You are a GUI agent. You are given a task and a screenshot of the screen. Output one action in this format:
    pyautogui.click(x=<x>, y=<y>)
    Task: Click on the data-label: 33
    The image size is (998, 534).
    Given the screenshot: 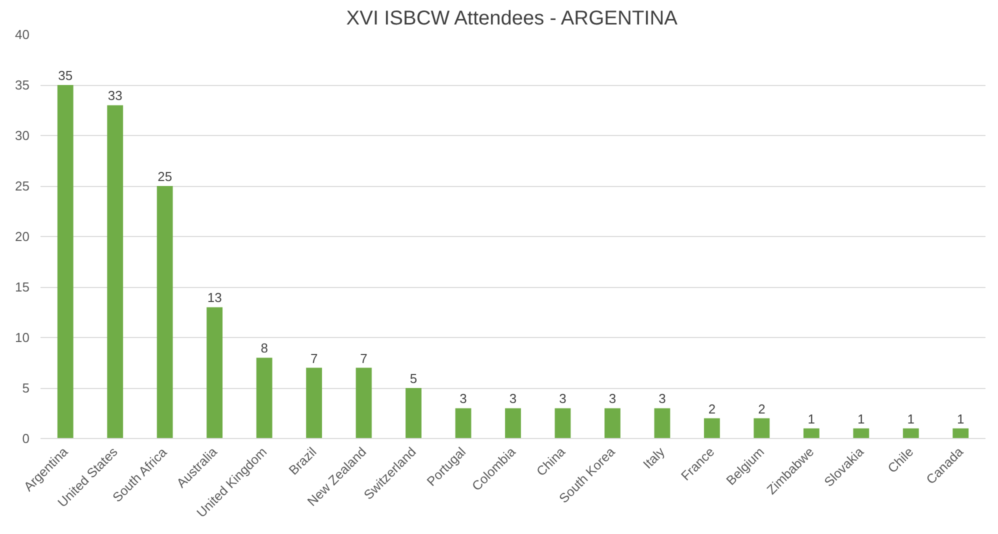 What is the action you would take?
    pyautogui.click(x=115, y=96)
    